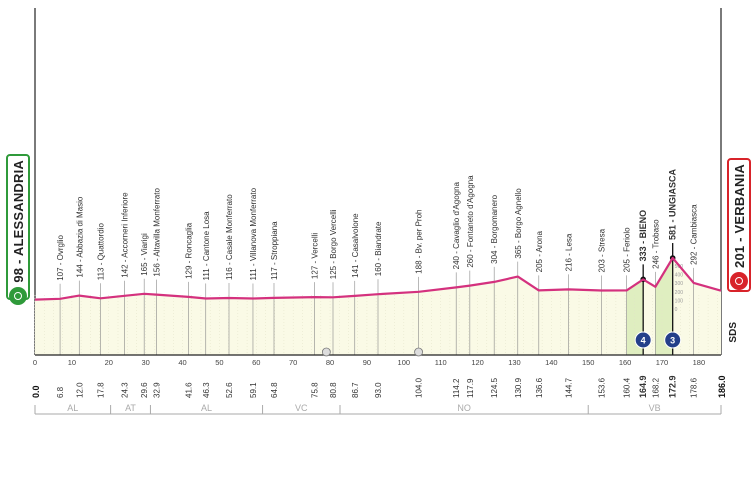 The height and width of the screenshot is (496, 756). I want to click on climb-area-ungiasca, so click(664, 306).